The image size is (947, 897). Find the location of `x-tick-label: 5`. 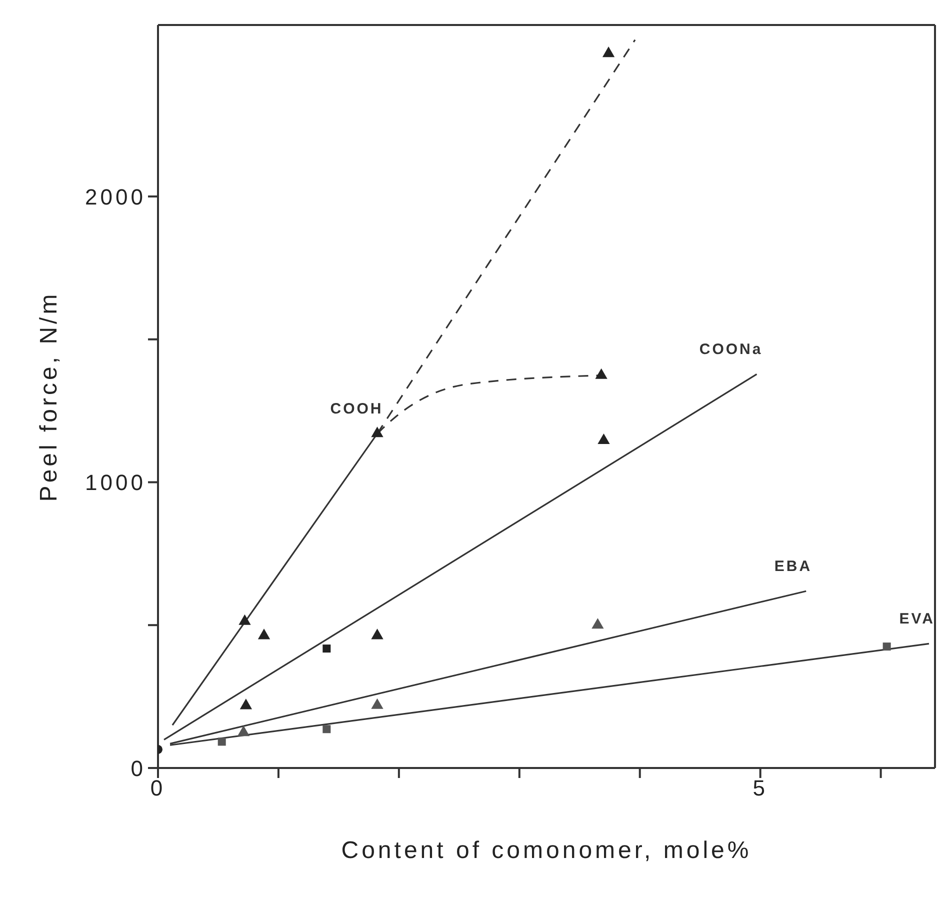

x-tick-label: 5 is located at coordinates (760, 788).